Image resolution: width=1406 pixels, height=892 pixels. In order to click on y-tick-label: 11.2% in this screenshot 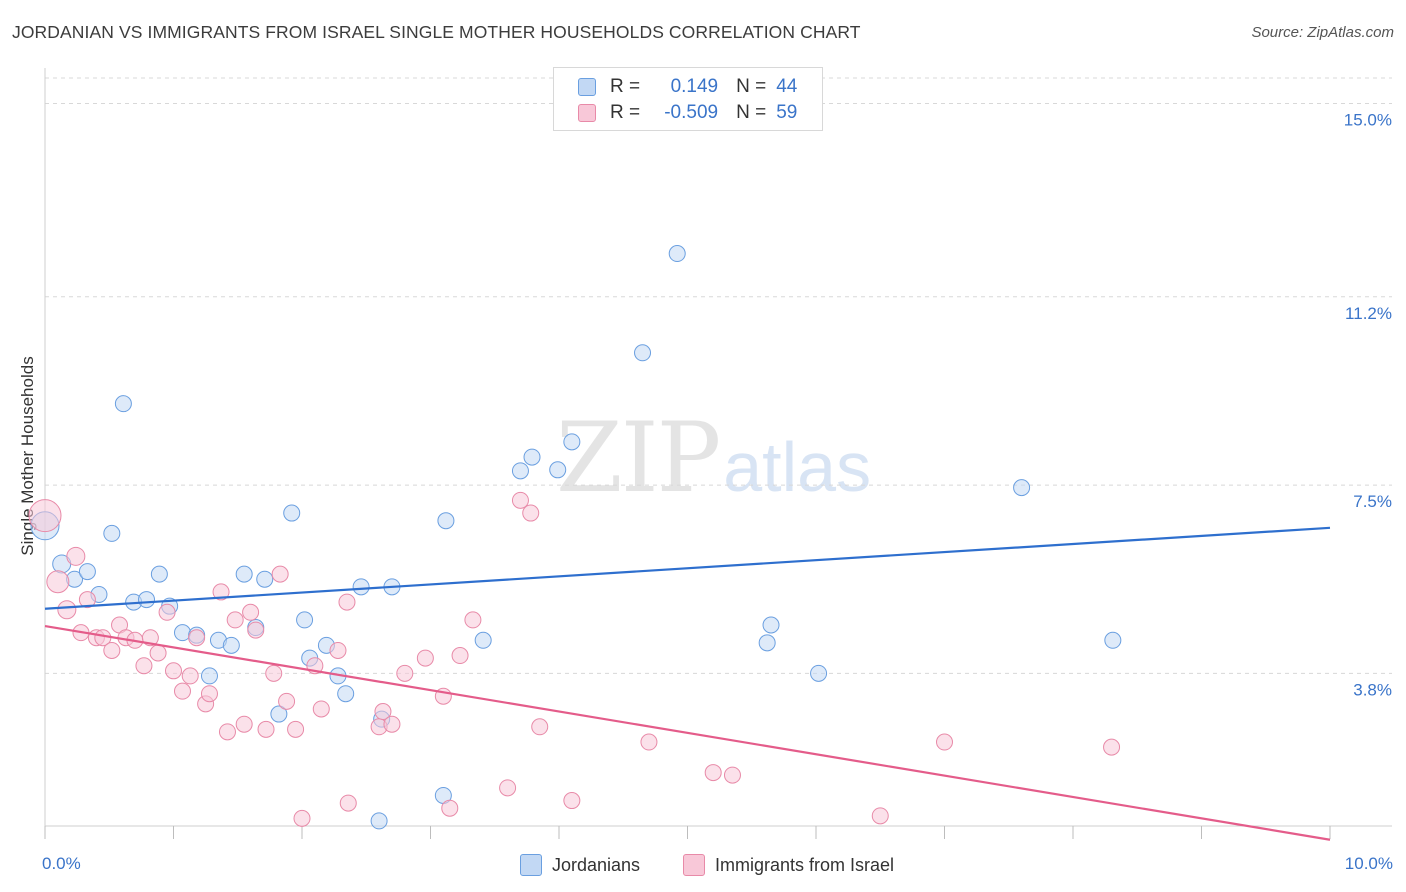, I will do `click(1368, 313)`.